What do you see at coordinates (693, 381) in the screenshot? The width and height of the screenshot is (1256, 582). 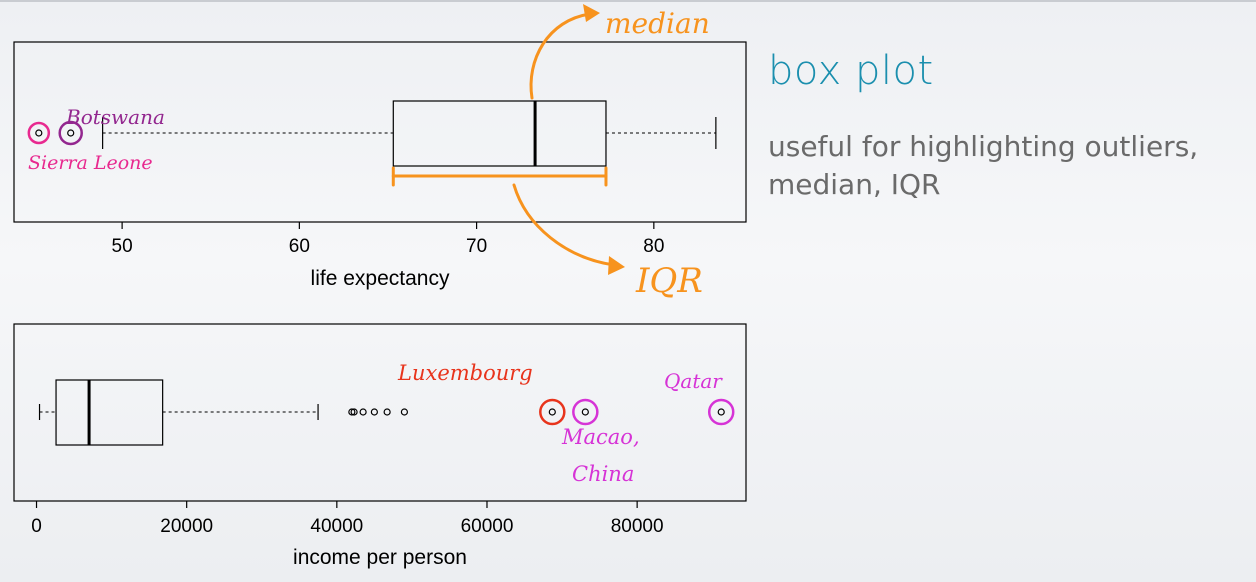 I see `qatar-label: Qatar` at bounding box center [693, 381].